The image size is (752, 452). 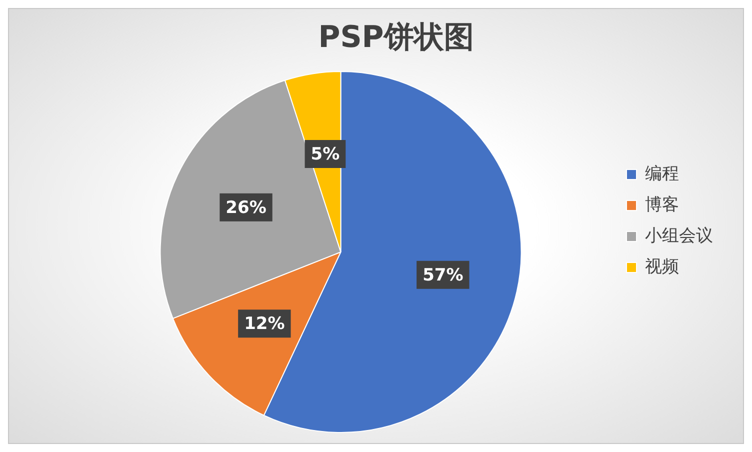 I want to click on data-label: 12%, so click(x=264, y=324).